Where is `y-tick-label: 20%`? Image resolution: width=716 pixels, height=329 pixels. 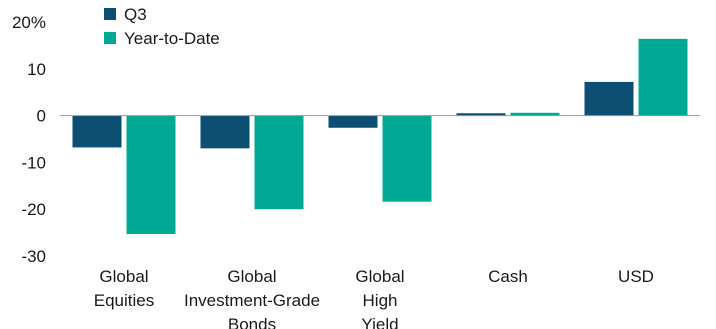 y-tick-label: 20% is located at coordinates (29, 22).